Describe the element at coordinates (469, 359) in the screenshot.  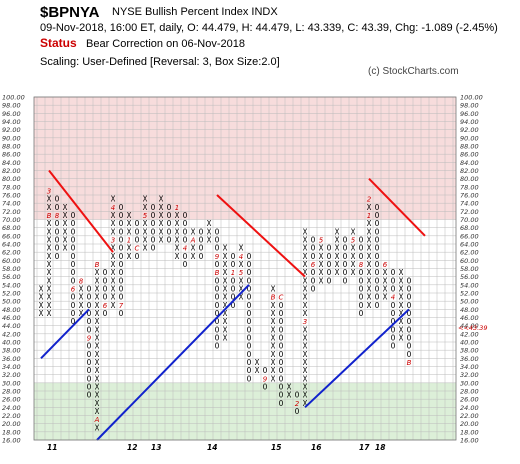
I see `y-tick-right: 36.00` at that location.